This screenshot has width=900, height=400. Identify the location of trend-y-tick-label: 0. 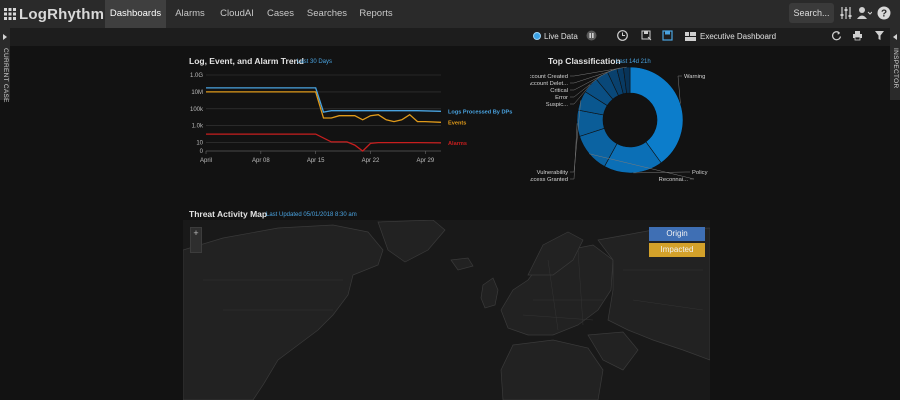
(202, 152).